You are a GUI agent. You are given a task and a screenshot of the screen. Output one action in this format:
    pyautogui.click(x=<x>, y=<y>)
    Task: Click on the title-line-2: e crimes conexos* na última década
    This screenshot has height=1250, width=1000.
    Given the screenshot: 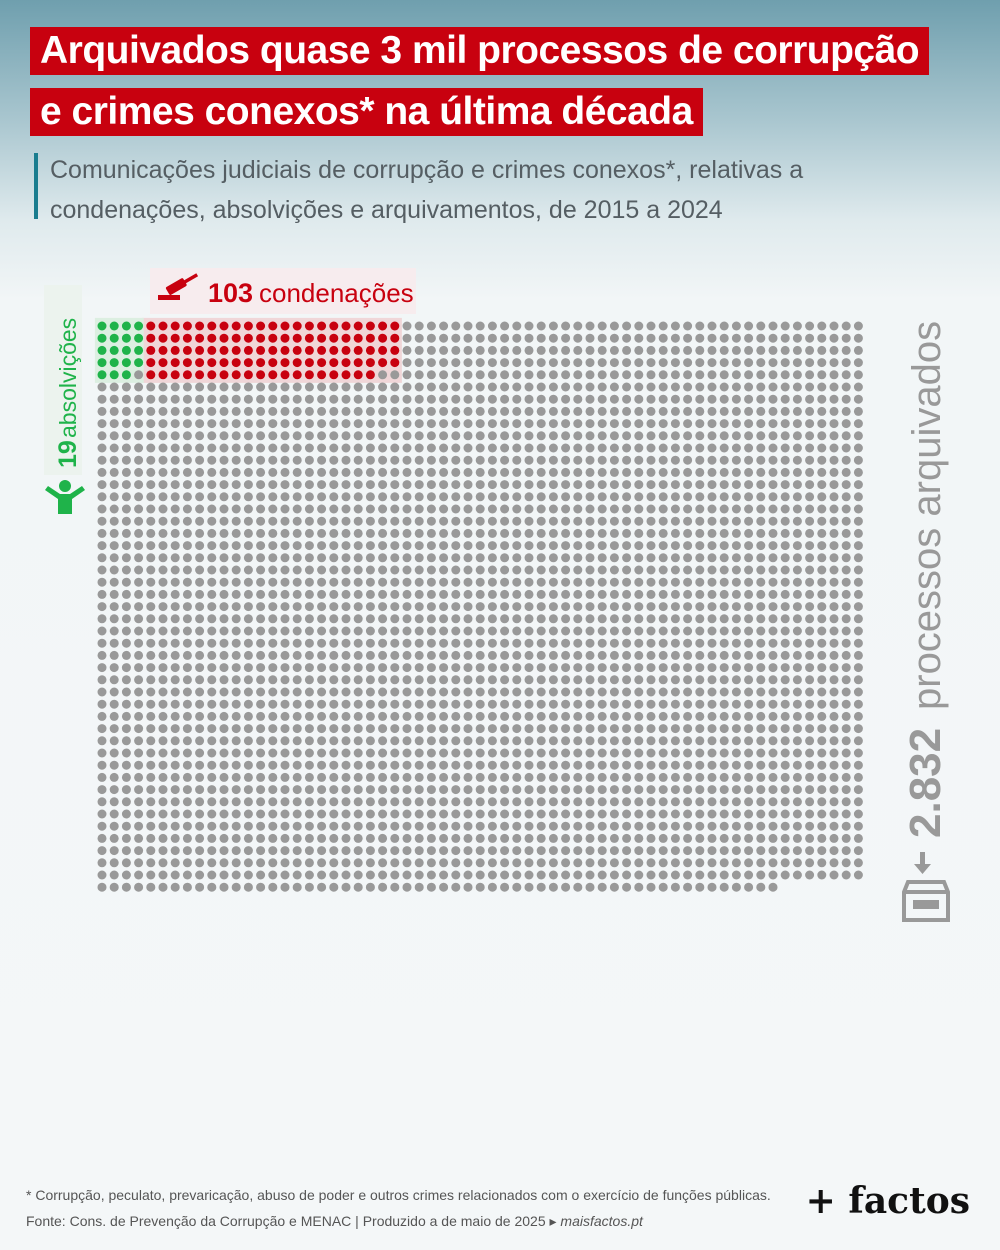 What is the action you would take?
    pyautogui.click(x=366, y=112)
    